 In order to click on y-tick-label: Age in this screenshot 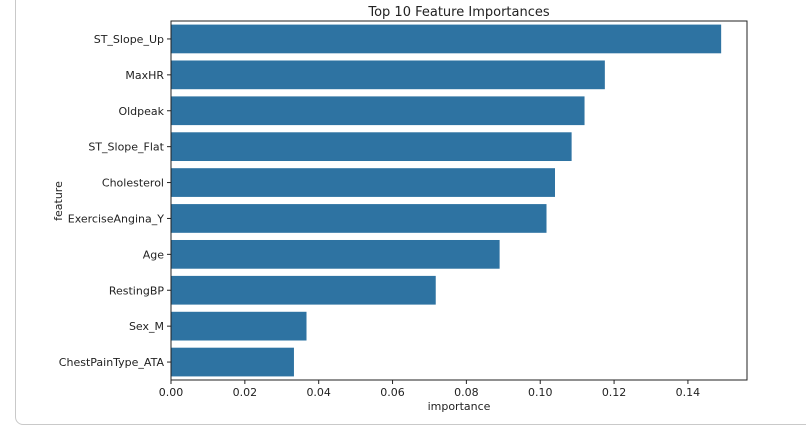, I will do `click(154, 254)`.